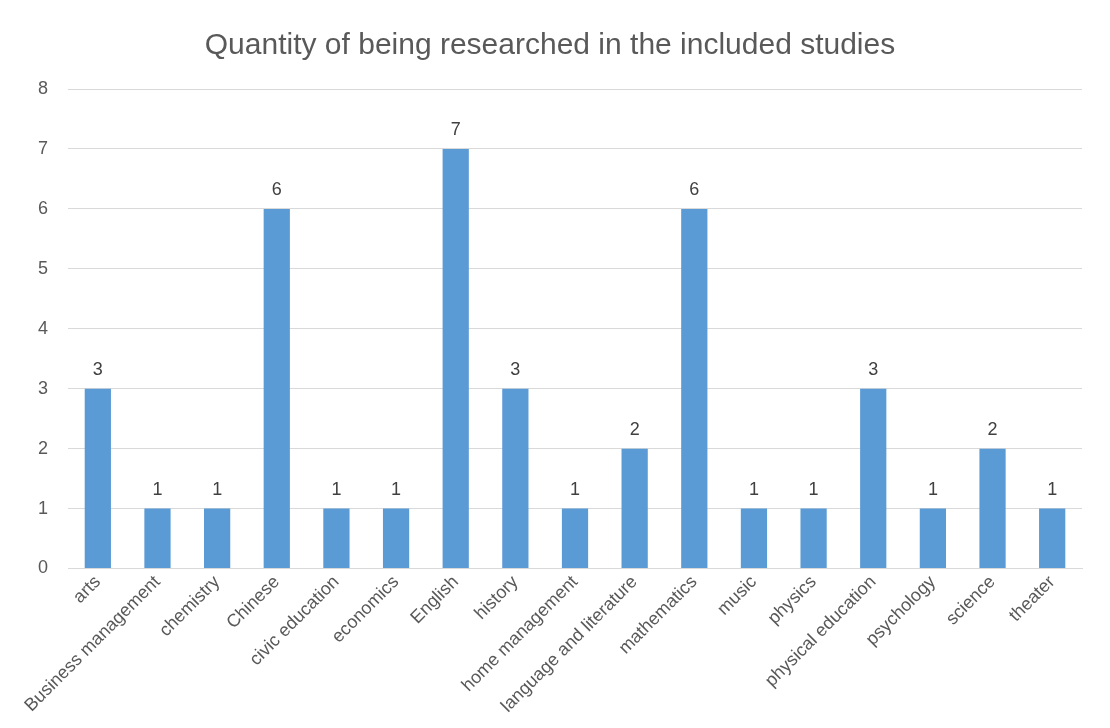  I want to click on y-tick-label: 3, so click(43, 387).